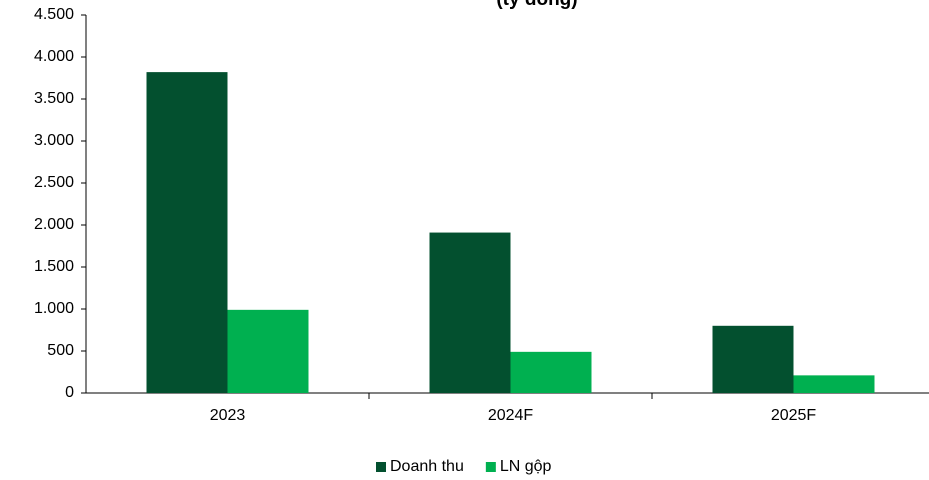 This screenshot has height=480, width=929. Describe the element at coordinates (69, 392) in the screenshot. I see `y-tick-label: 0` at that location.